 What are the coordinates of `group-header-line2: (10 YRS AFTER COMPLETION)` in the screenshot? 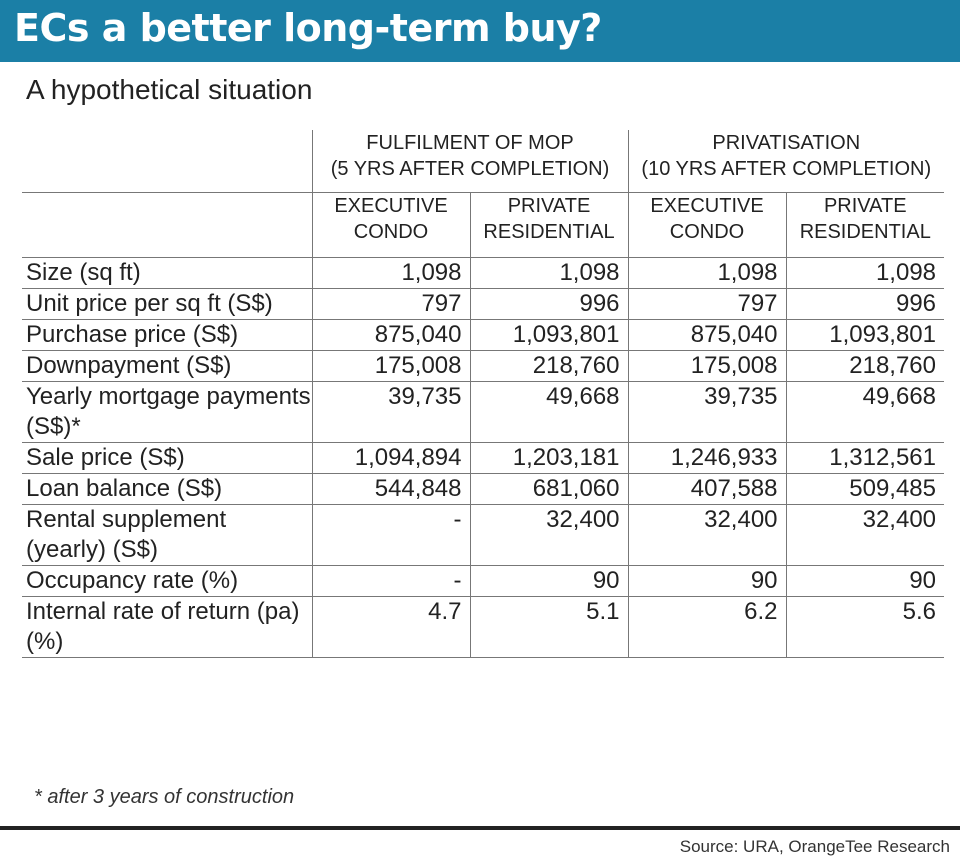 It's located at (786, 169).